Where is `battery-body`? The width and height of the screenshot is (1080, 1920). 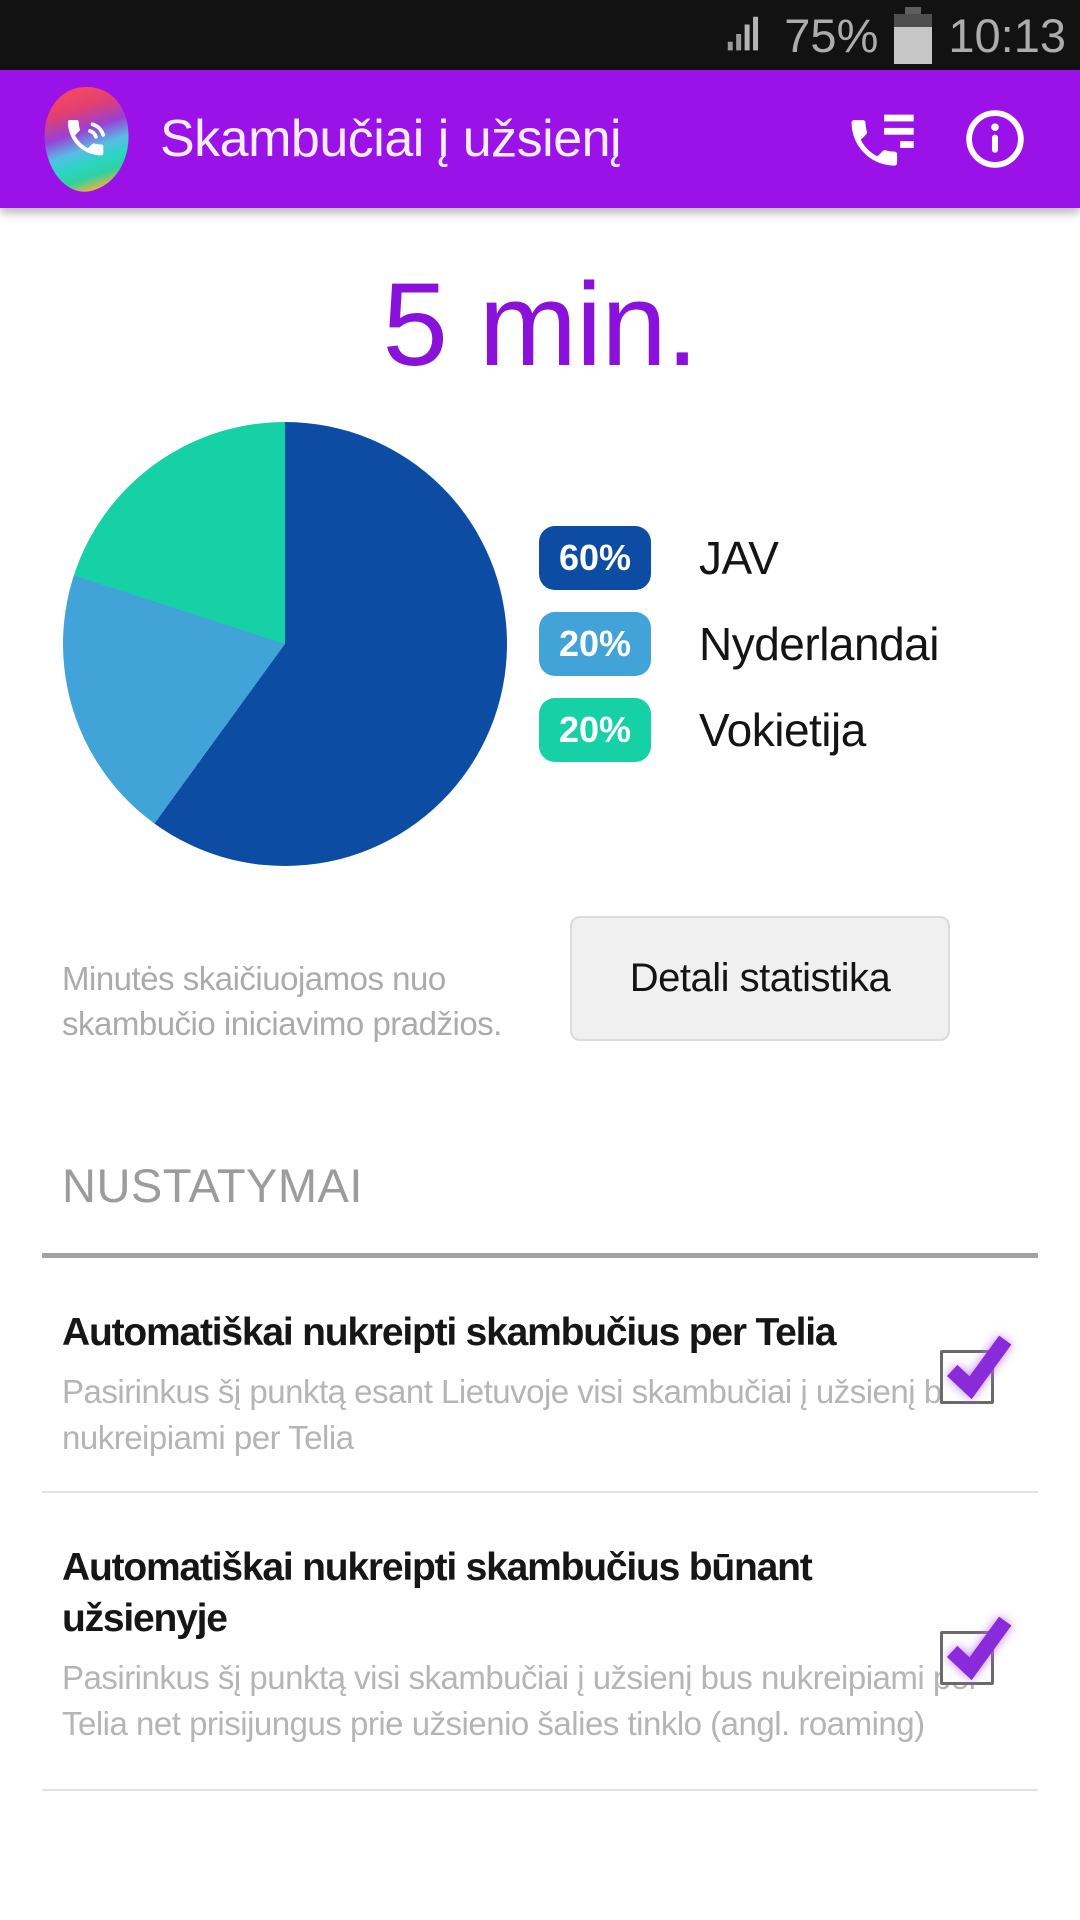
battery-body is located at coordinates (913, 38).